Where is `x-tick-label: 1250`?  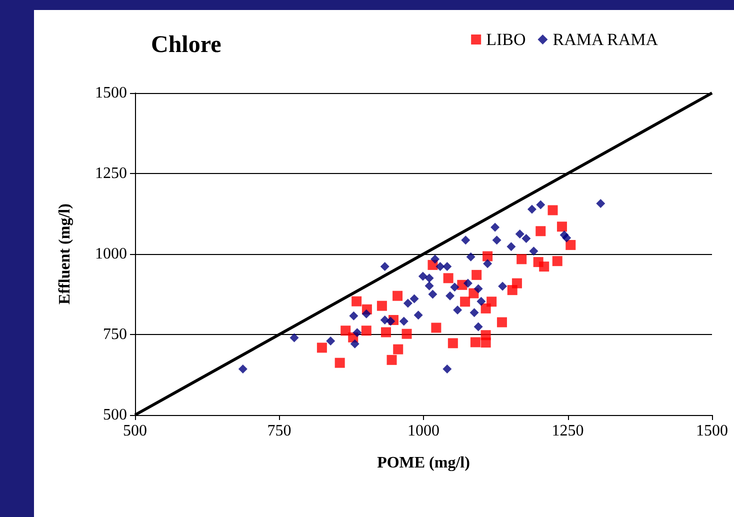 x-tick-label: 1250 is located at coordinates (568, 431).